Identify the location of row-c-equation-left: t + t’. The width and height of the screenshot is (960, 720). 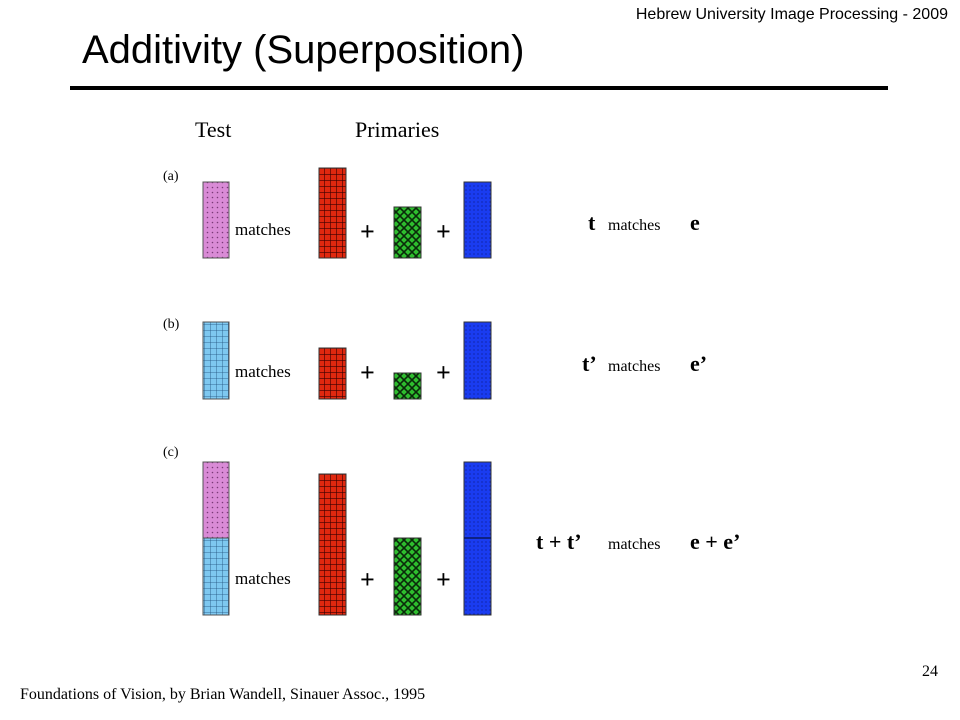
(559, 541).